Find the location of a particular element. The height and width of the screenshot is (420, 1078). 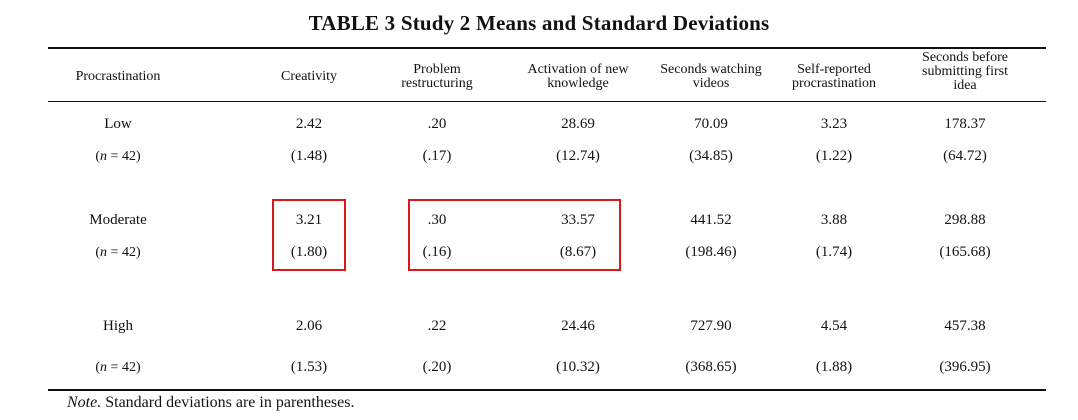

cell-high-creativity-mean: 2.06 is located at coordinates (309, 326).